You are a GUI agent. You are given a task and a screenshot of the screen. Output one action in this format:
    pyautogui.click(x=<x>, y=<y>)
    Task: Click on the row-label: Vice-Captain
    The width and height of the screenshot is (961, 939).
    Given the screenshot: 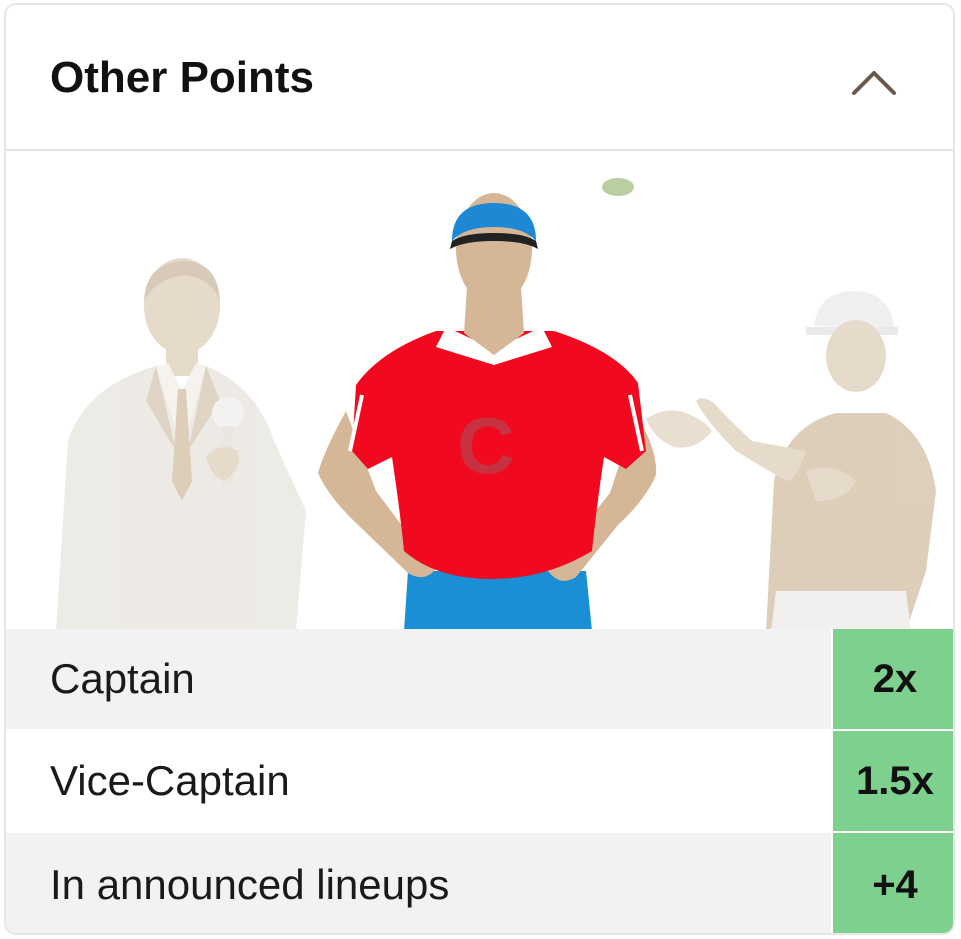 What is the action you would take?
    pyautogui.click(x=170, y=780)
    